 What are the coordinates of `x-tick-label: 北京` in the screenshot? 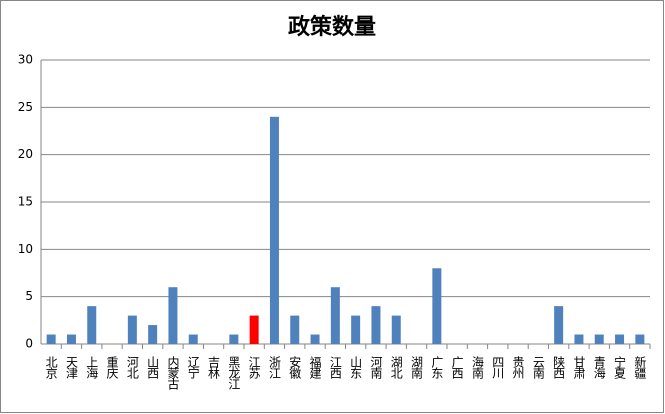 It's located at (51, 368).